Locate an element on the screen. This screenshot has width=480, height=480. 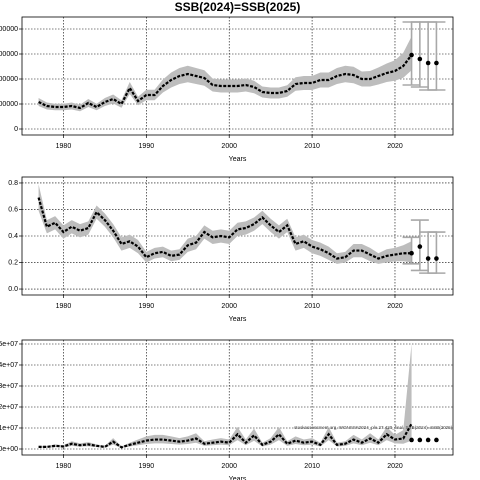
y-tick-label: 1e+07 is located at coordinates (9, 428).